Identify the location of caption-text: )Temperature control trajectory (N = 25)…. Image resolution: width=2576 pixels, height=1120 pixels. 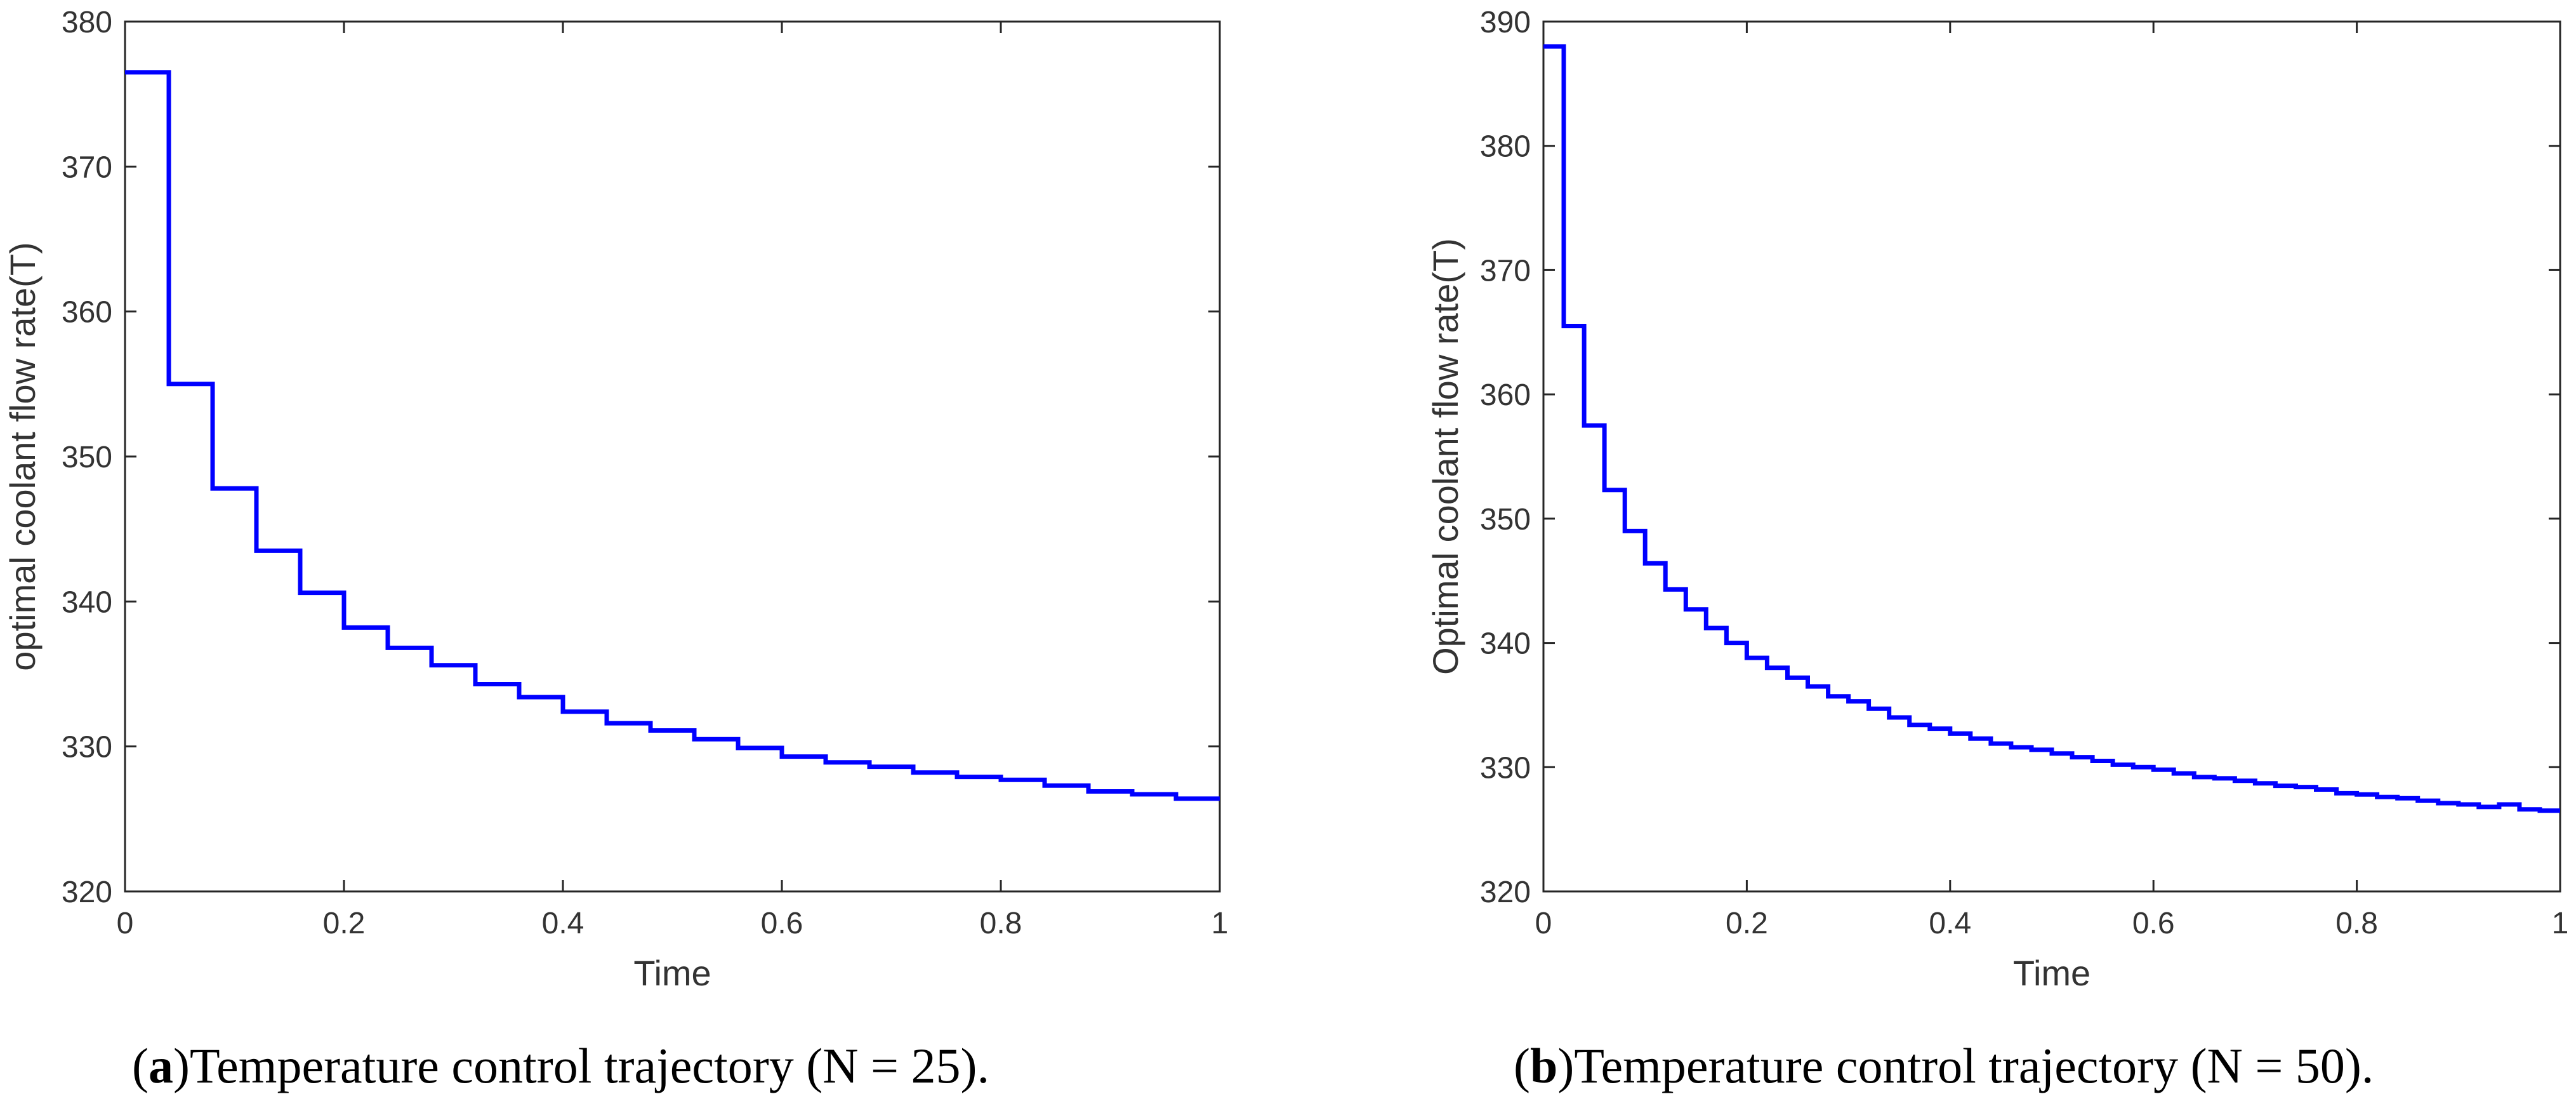
(581, 1065).